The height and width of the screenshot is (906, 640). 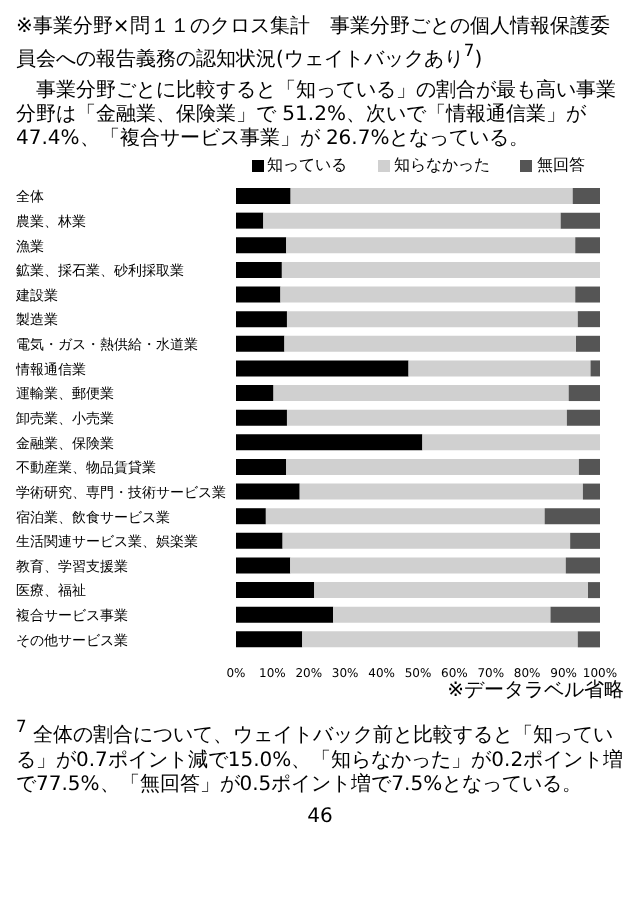 What do you see at coordinates (314, 44) in the screenshot?
I see `chart-title: ※事業分野×問１１のクロス集計 事業分野ごとの個人情報保護委員会への報告義務の認知状況(ウェイトバックあり$^{7}$)` at bounding box center [314, 44].